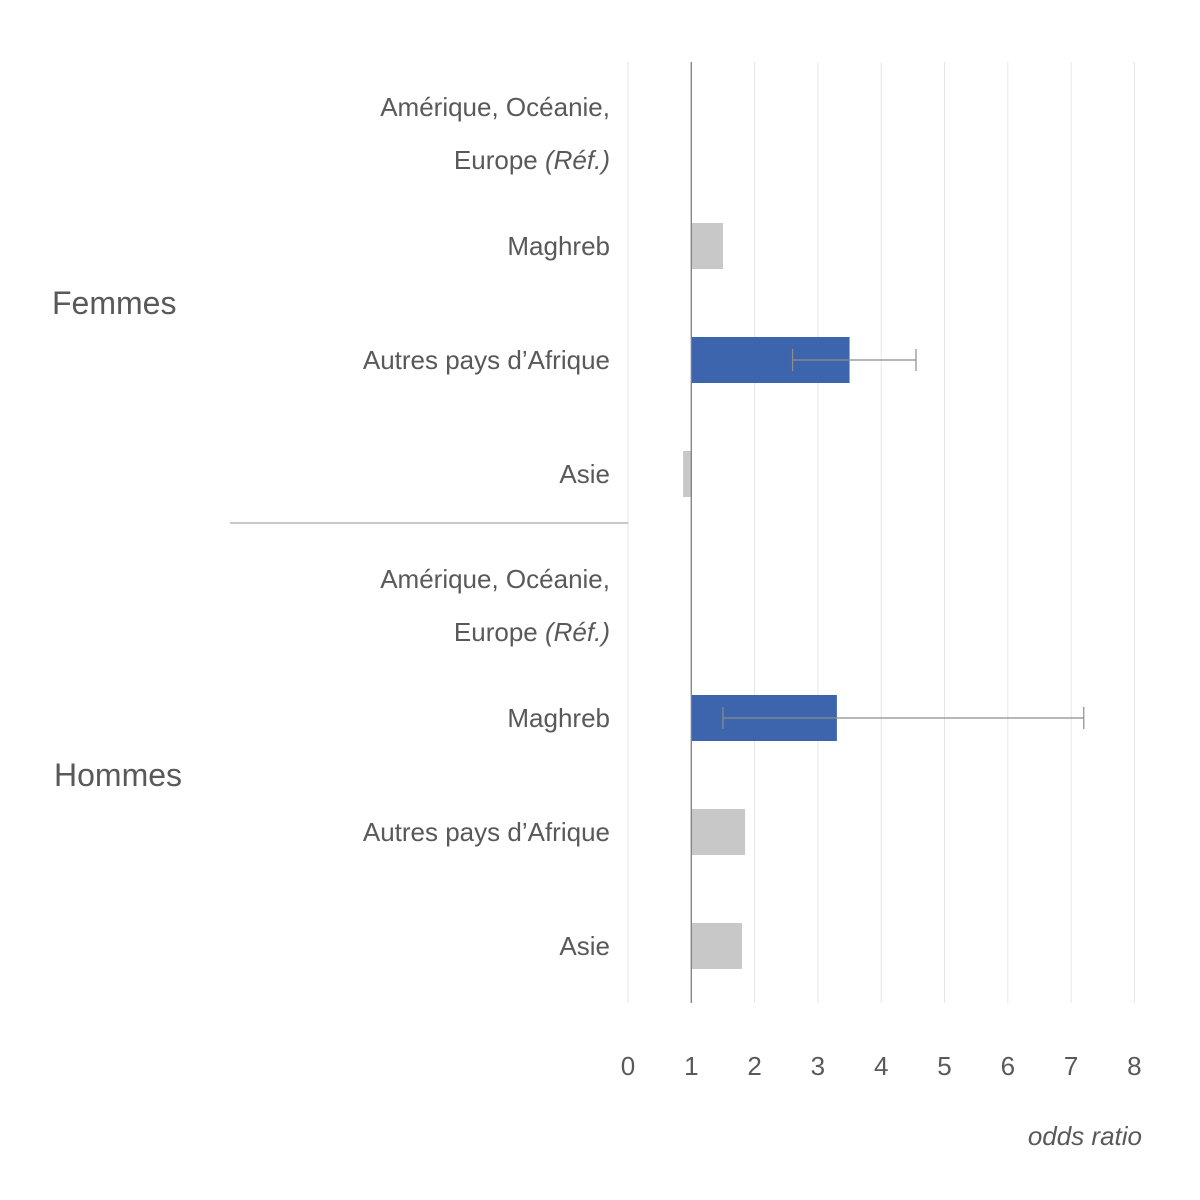  What do you see at coordinates (114, 303) in the screenshot?
I see `group-label: Femmes` at bounding box center [114, 303].